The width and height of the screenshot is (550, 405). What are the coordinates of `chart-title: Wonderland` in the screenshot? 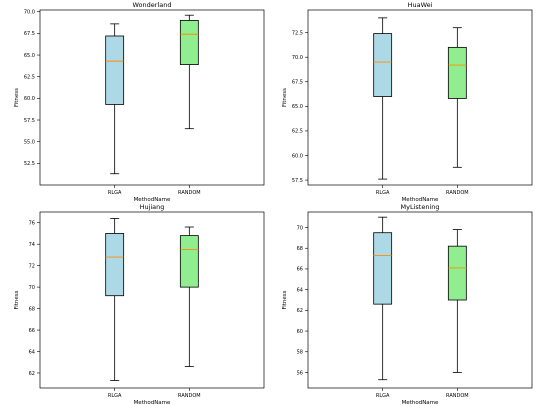 It's located at (152, 5).